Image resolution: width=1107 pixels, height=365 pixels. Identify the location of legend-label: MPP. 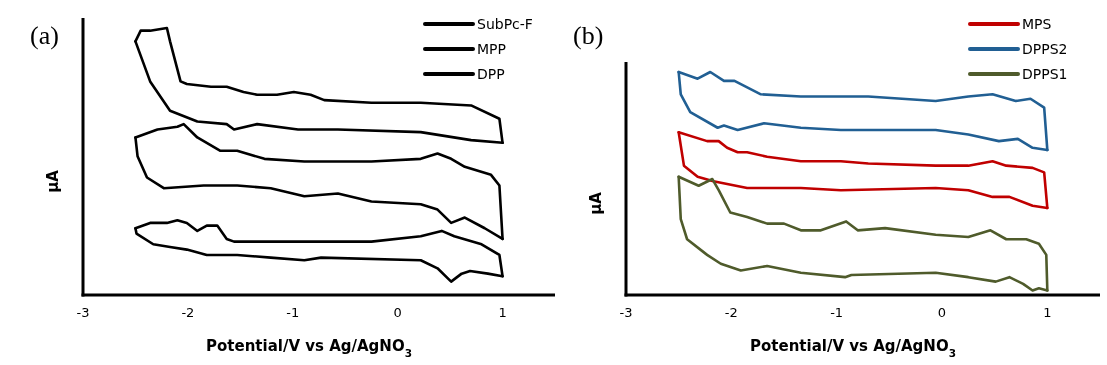
(491, 49).